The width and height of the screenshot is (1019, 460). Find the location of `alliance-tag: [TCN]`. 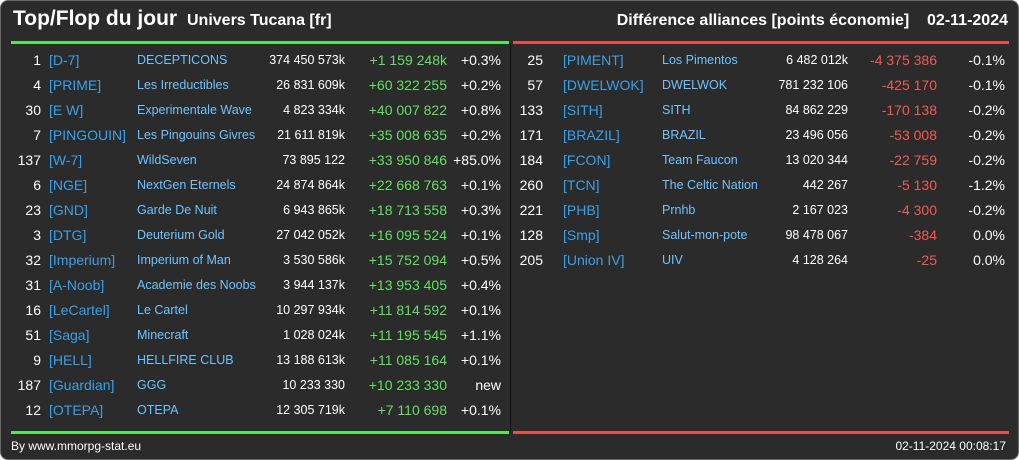

alliance-tag: [TCN] is located at coordinates (581, 185).